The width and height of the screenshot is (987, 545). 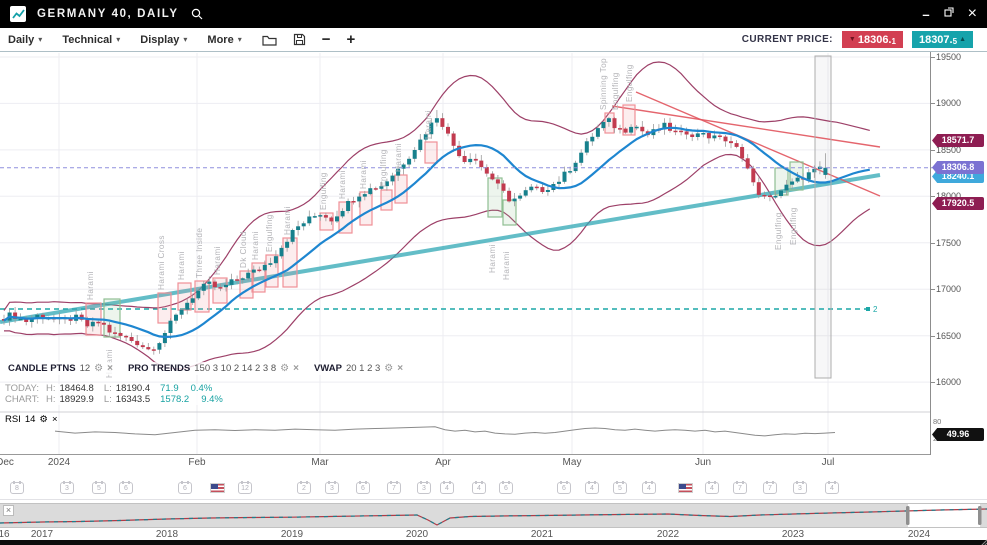 I want to click on navigator-year-label: 2021, so click(x=542, y=534).